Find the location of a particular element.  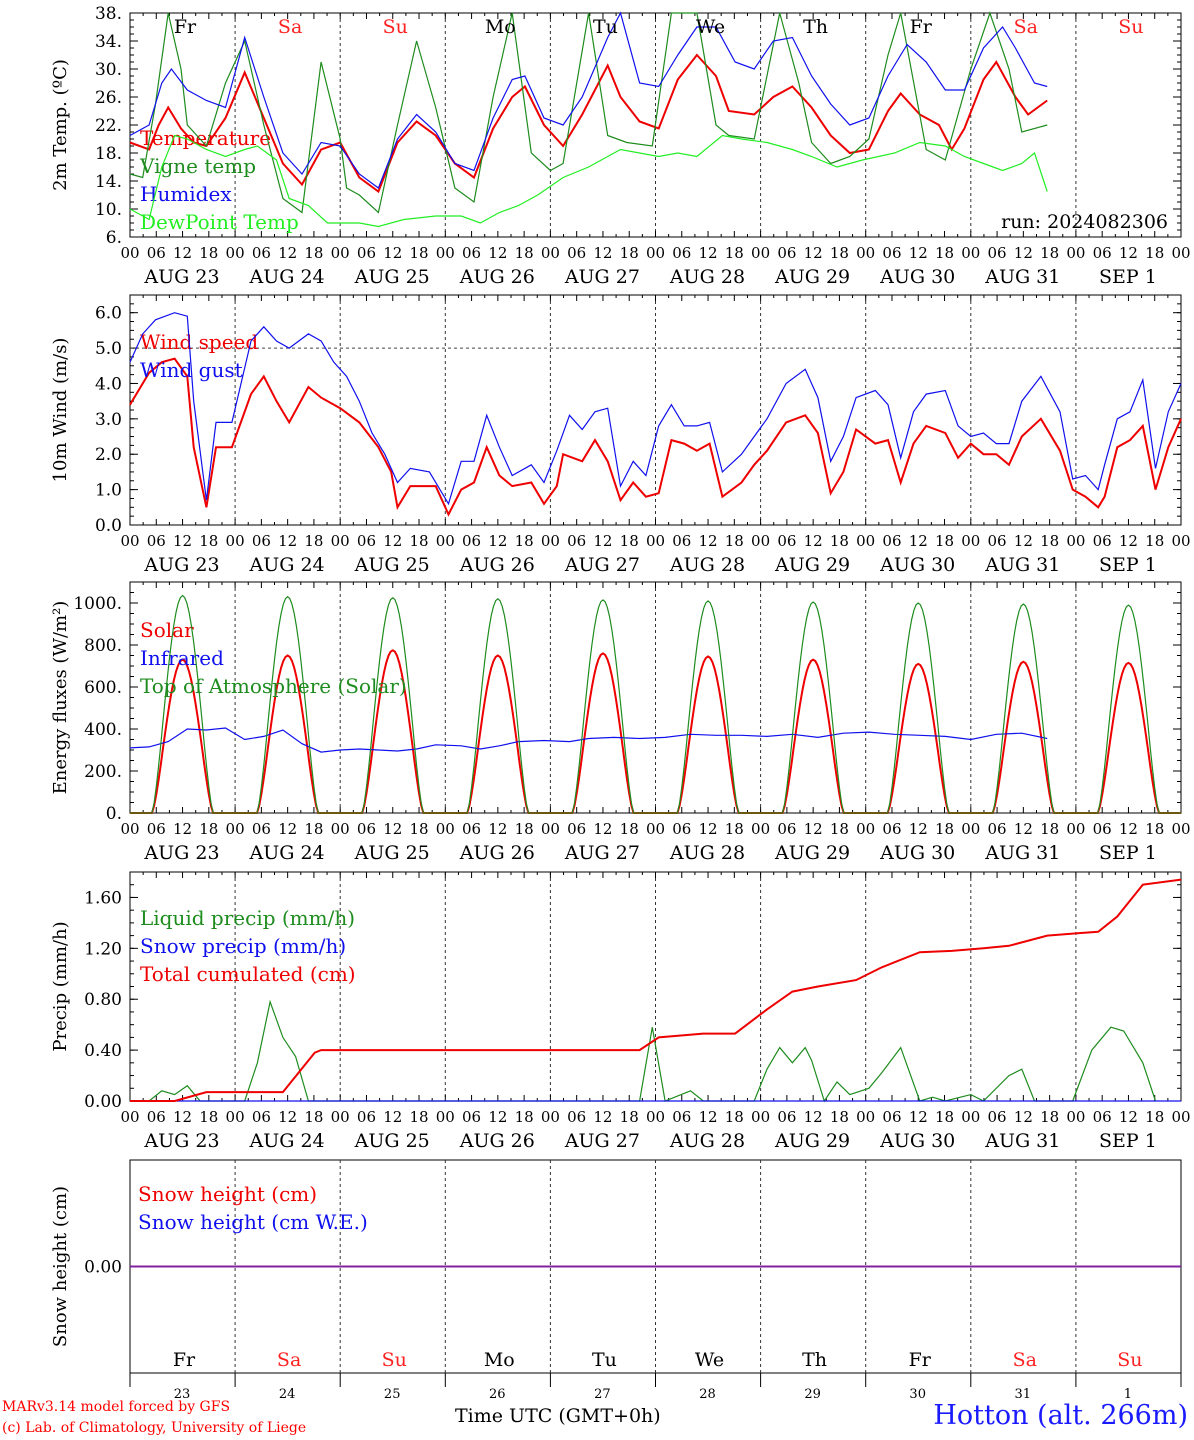

y-tick-label: 22. is located at coordinates (108, 126).